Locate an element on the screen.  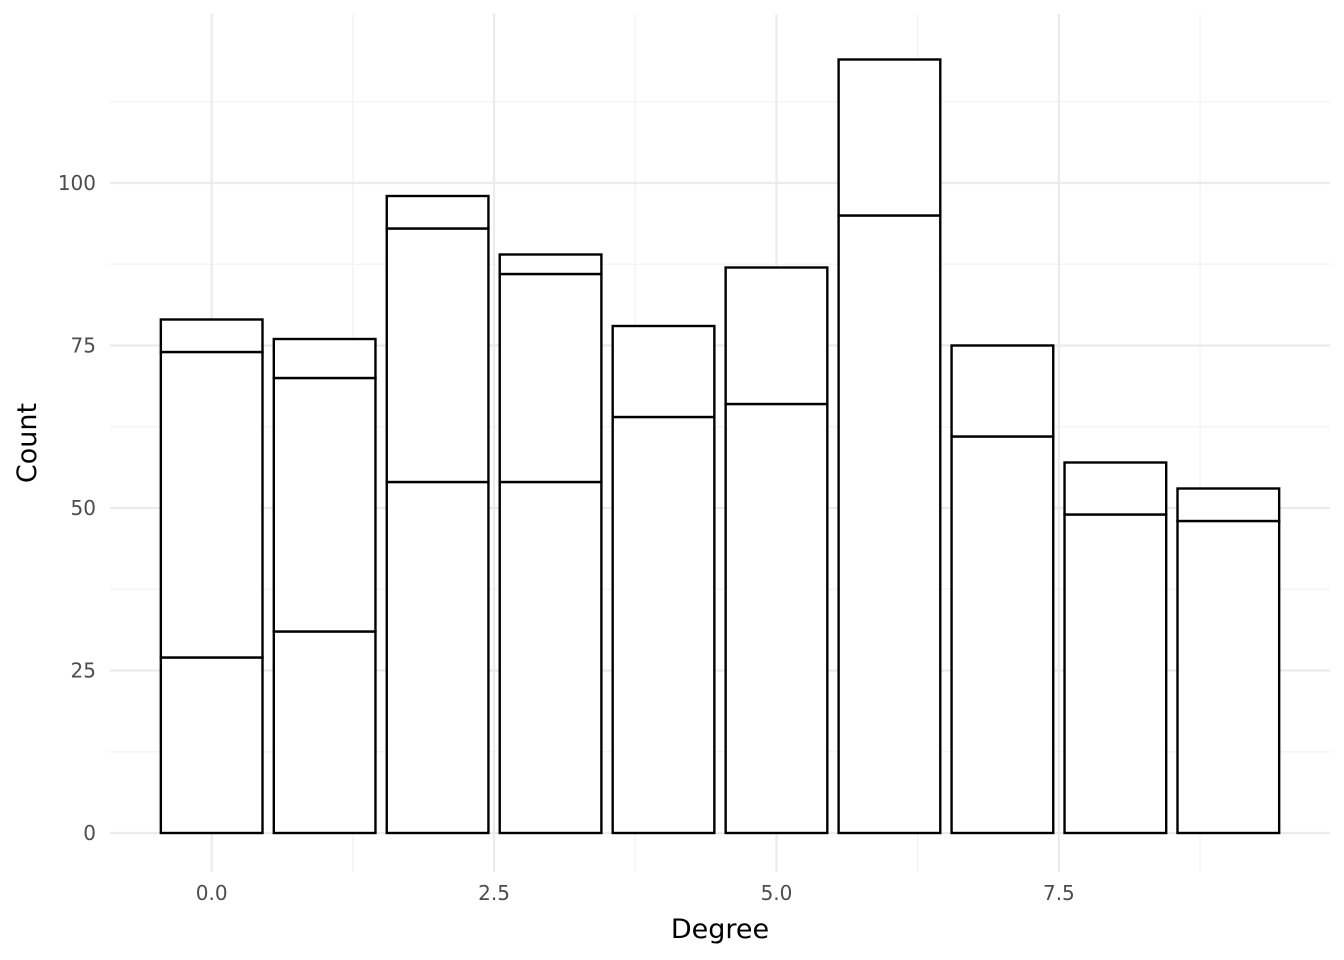
x-axis-title: Degree is located at coordinates (720, 929).